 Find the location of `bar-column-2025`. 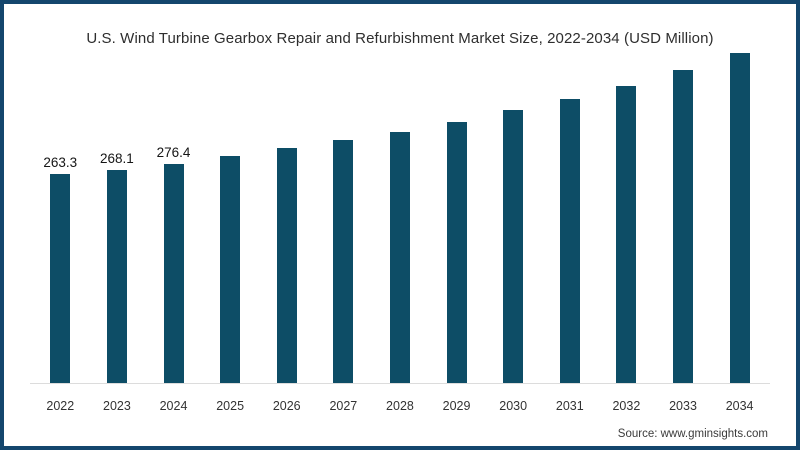

bar-column-2025 is located at coordinates (230, 216).